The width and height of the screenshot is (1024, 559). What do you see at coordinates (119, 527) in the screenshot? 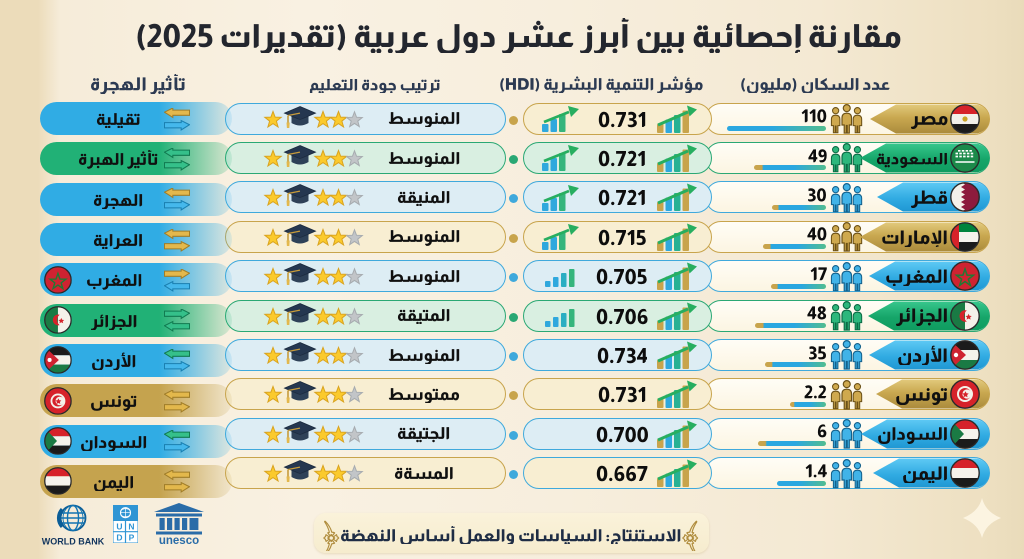
I see `svg-text: U` at bounding box center [119, 527].